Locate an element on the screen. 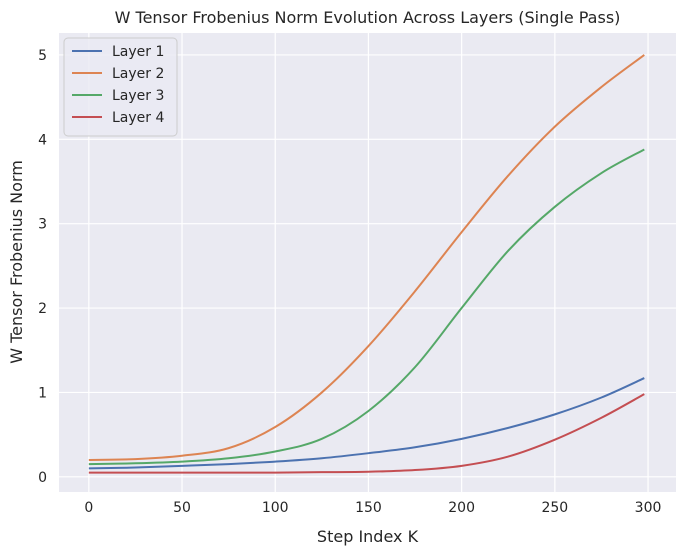  y-tick-label: 0 is located at coordinates (42, 478).